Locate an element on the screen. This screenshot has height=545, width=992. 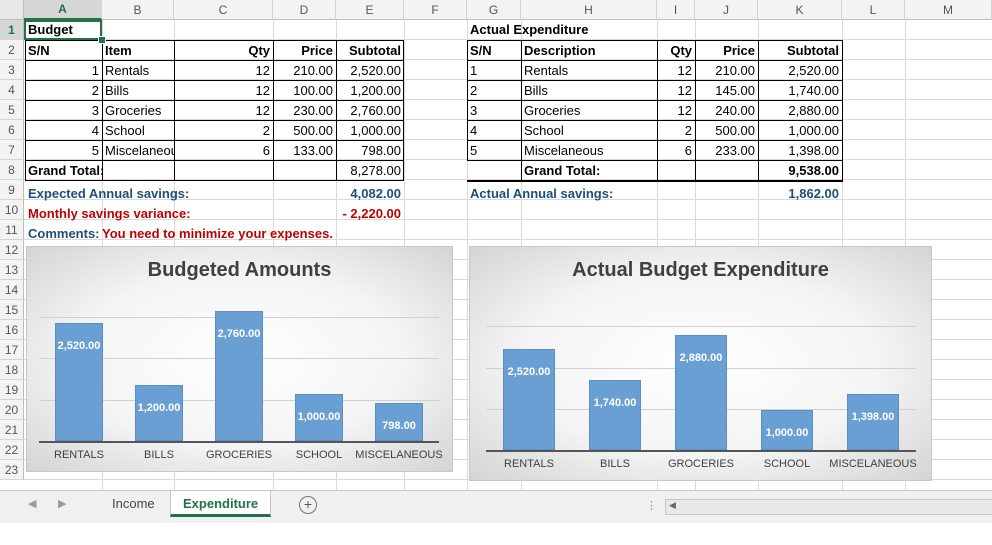
actual-cell-subtotal: 2,880.00 is located at coordinates (813, 110).